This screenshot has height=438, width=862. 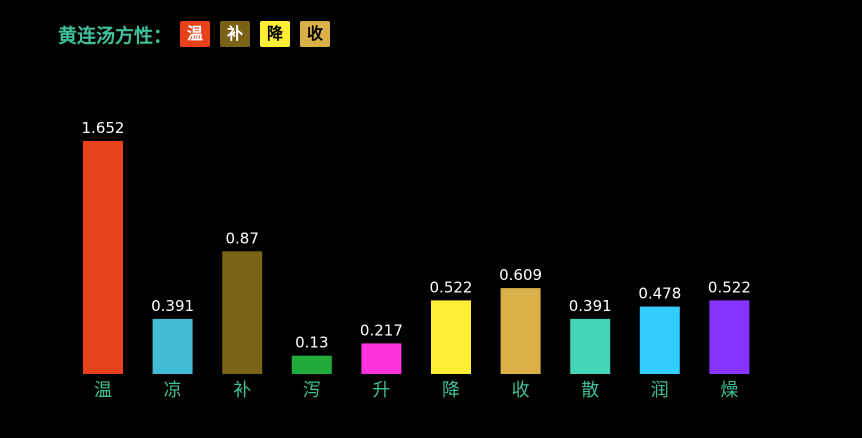 What do you see at coordinates (241, 238) in the screenshot?
I see `data-label-2: 0.87` at bounding box center [241, 238].